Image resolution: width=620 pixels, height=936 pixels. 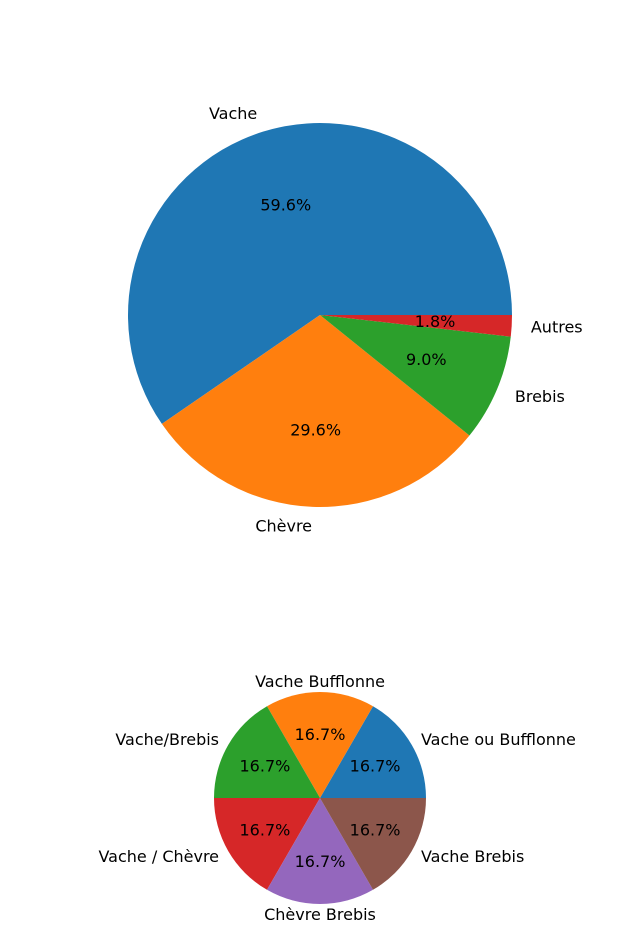 What do you see at coordinates (315, 411) in the screenshot?
I see `pie-slice-chevre` at bounding box center [315, 411].